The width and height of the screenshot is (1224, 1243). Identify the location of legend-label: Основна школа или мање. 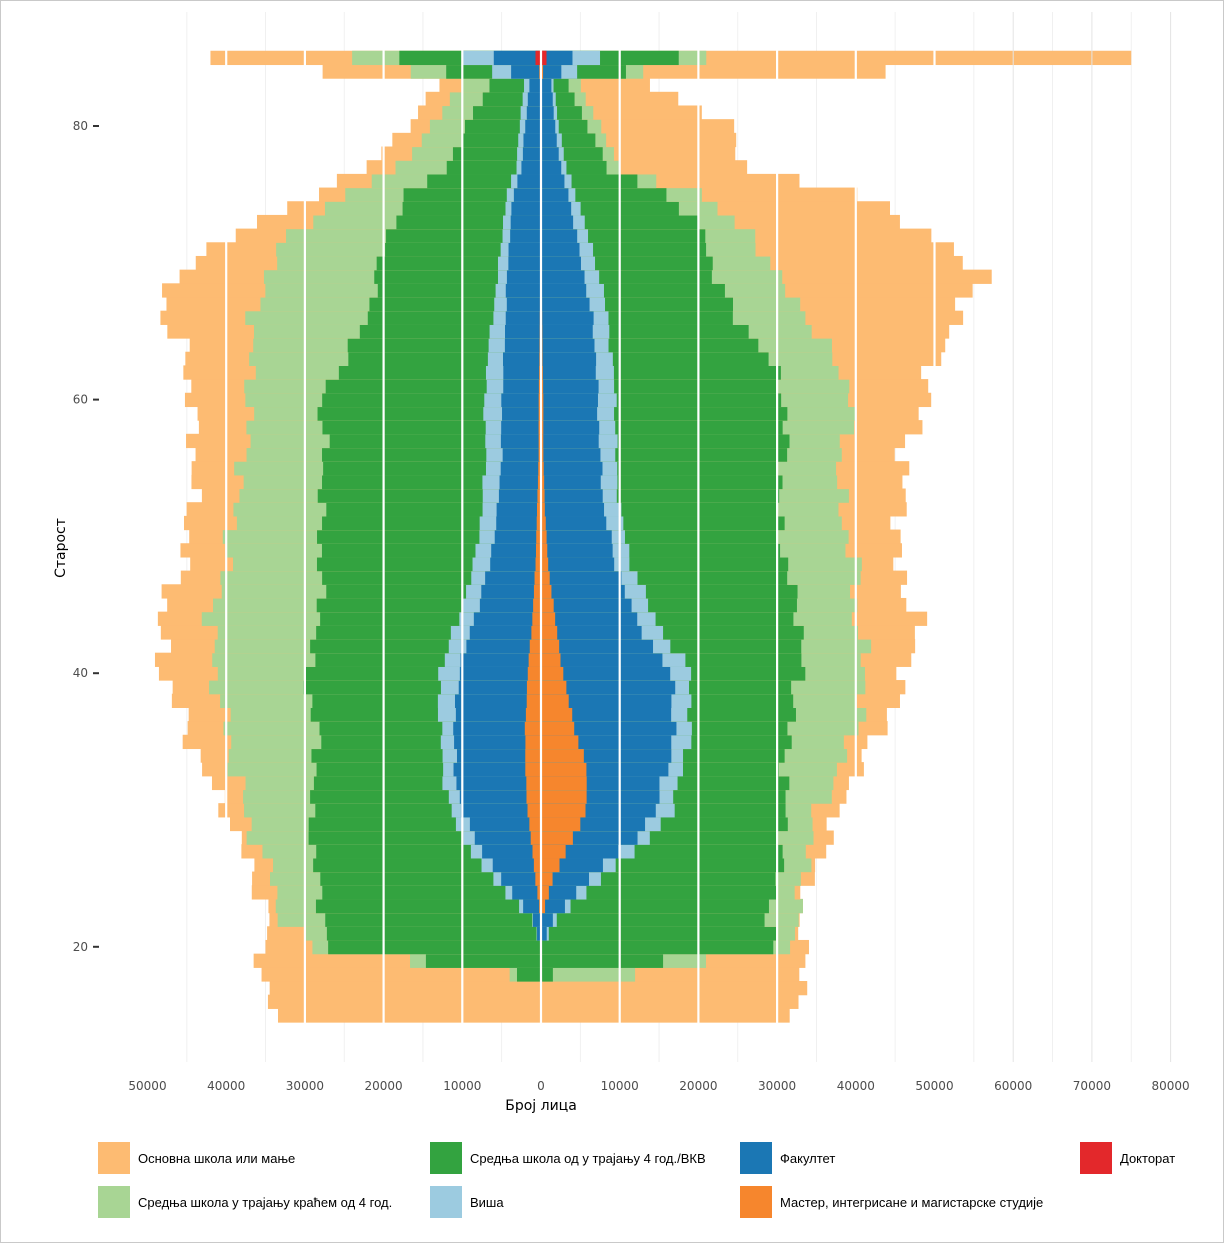
(216, 1158).